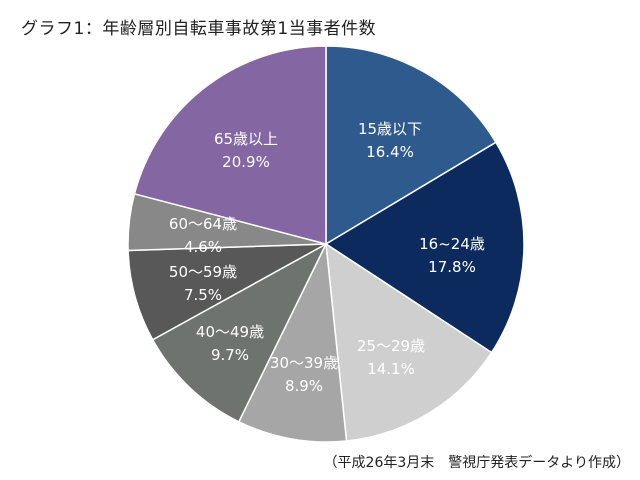 The height and width of the screenshot is (480, 640). Describe the element at coordinates (476, 463) in the screenshot. I see `source-note: （平成26年3月末 警視庁発表データより作成）` at that location.